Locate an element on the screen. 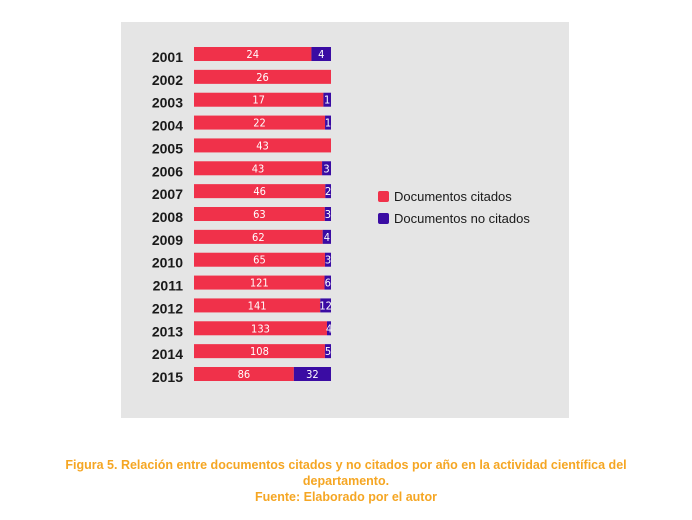  year-label: 2003 is located at coordinates (167, 103).